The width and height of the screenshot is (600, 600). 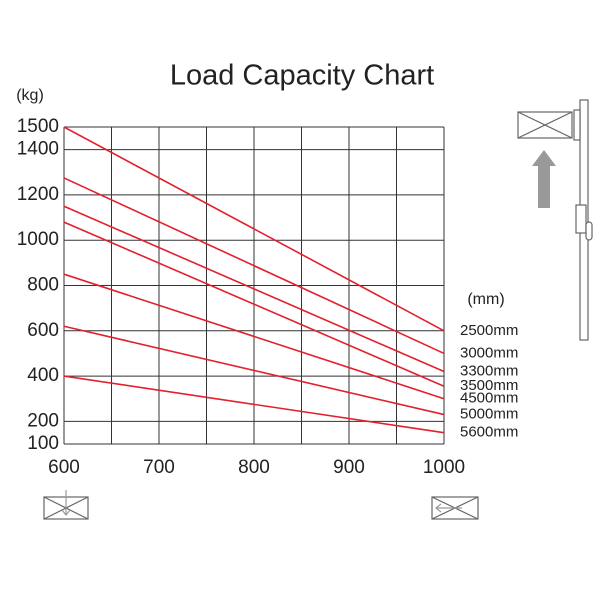 I want to click on legend-label: 5000mm, so click(x=489, y=414).